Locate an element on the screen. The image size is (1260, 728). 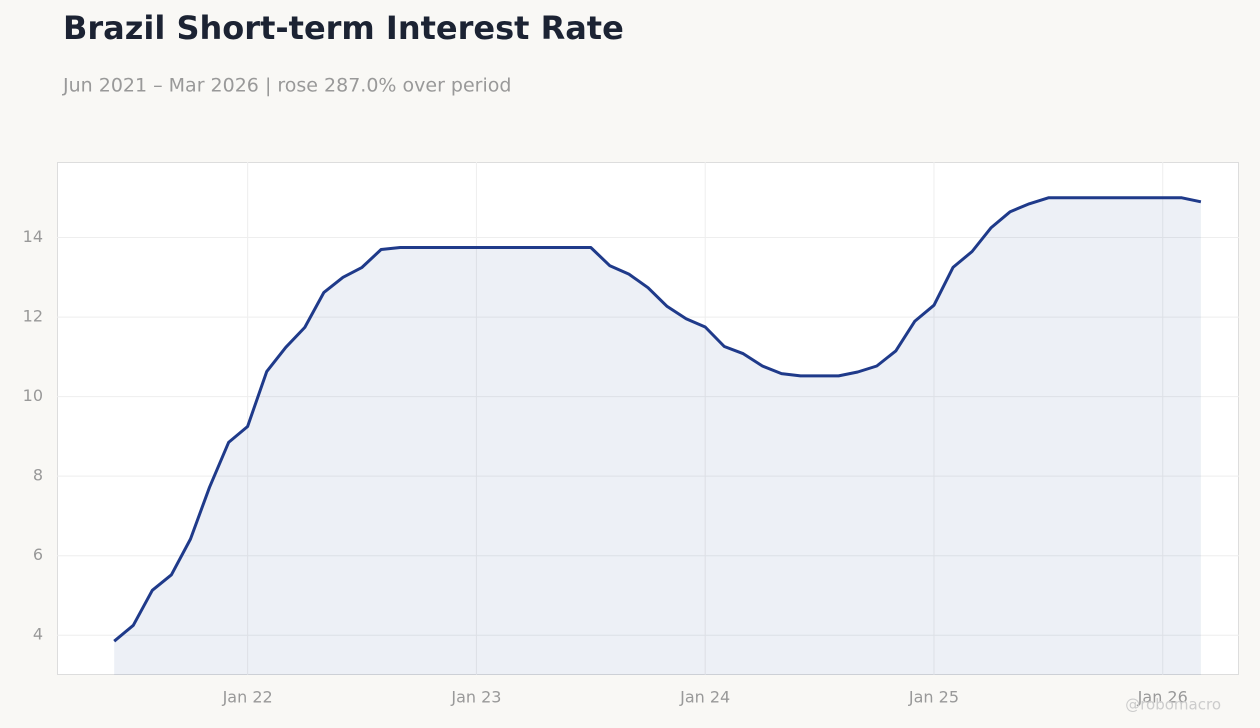
y-tick-label: 8 is located at coordinates (38, 475).